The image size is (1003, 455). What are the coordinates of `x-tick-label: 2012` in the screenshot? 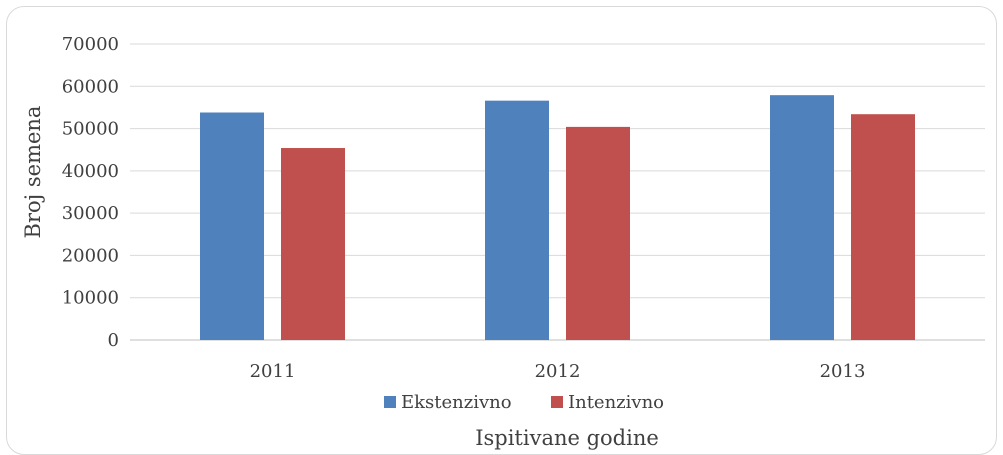 It's located at (558, 371).